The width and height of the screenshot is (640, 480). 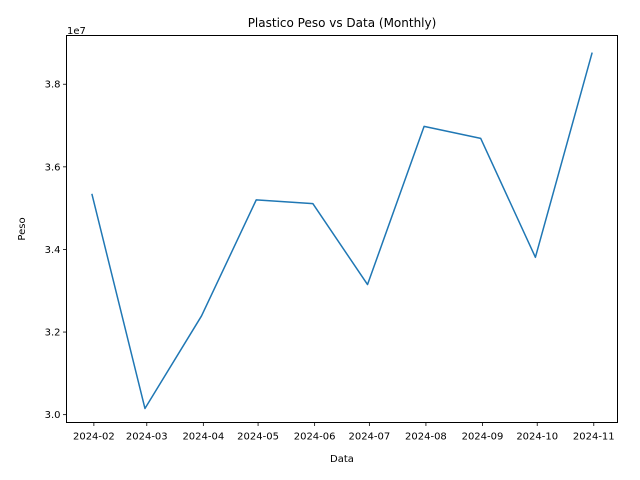 I want to click on x-tick-label: 2024-08, so click(x=426, y=437).